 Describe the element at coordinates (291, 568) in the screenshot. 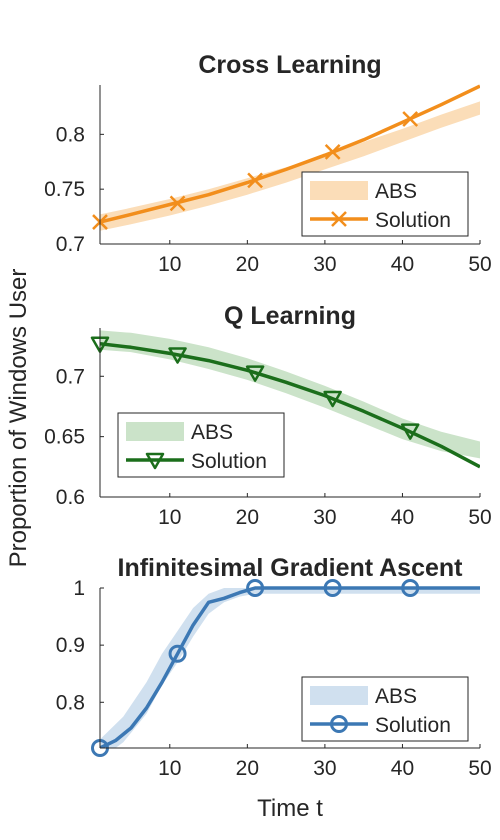

I see `chart-title: Infinitesimal Gradient Ascent` at that location.